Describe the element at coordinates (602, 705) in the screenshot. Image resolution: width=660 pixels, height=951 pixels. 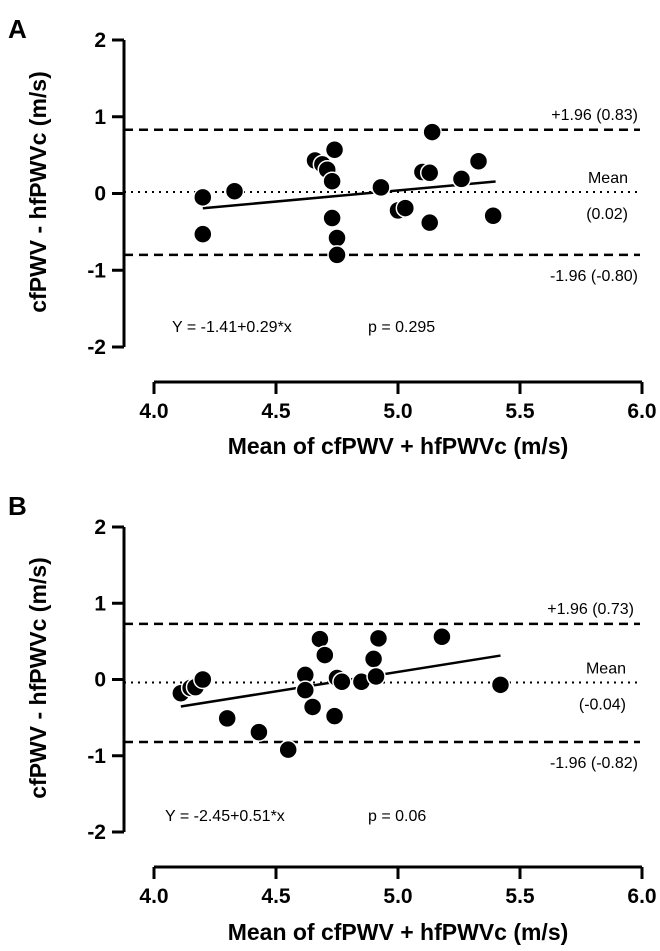
I see `mean-value-label: (-0.04)` at that location.